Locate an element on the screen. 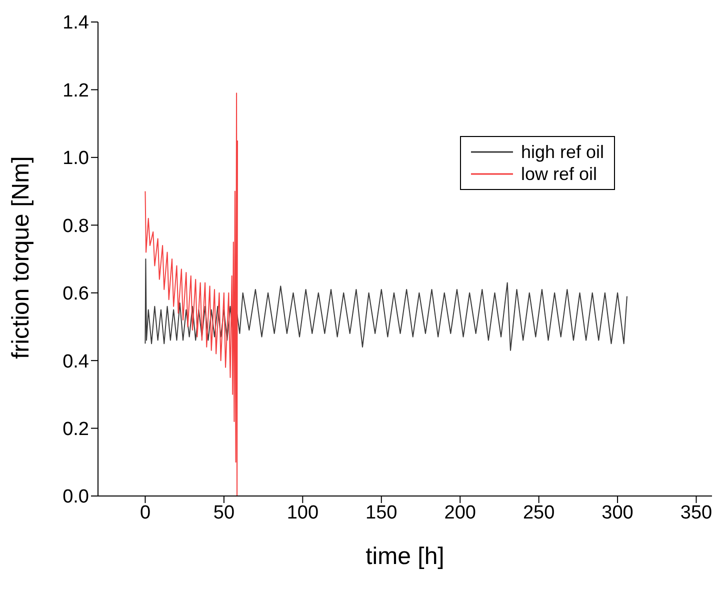 Image resolution: width=724 pixels, height=594 pixels. x-tick-label: 100 is located at coordinates (302, 513).